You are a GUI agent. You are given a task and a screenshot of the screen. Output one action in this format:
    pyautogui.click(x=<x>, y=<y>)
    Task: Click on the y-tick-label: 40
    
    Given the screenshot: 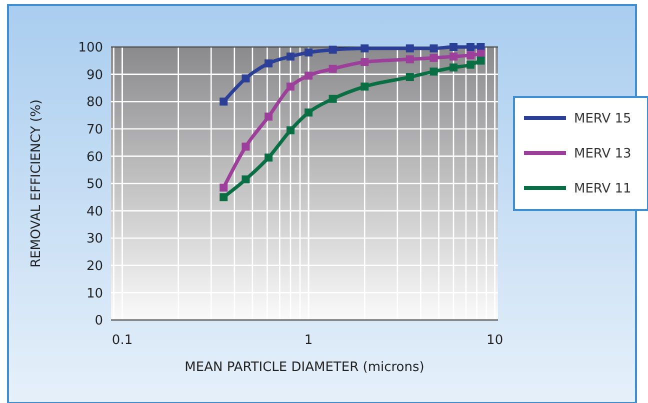 What is the action you would take?
    pyautogui.click(x=94, y=212)
    